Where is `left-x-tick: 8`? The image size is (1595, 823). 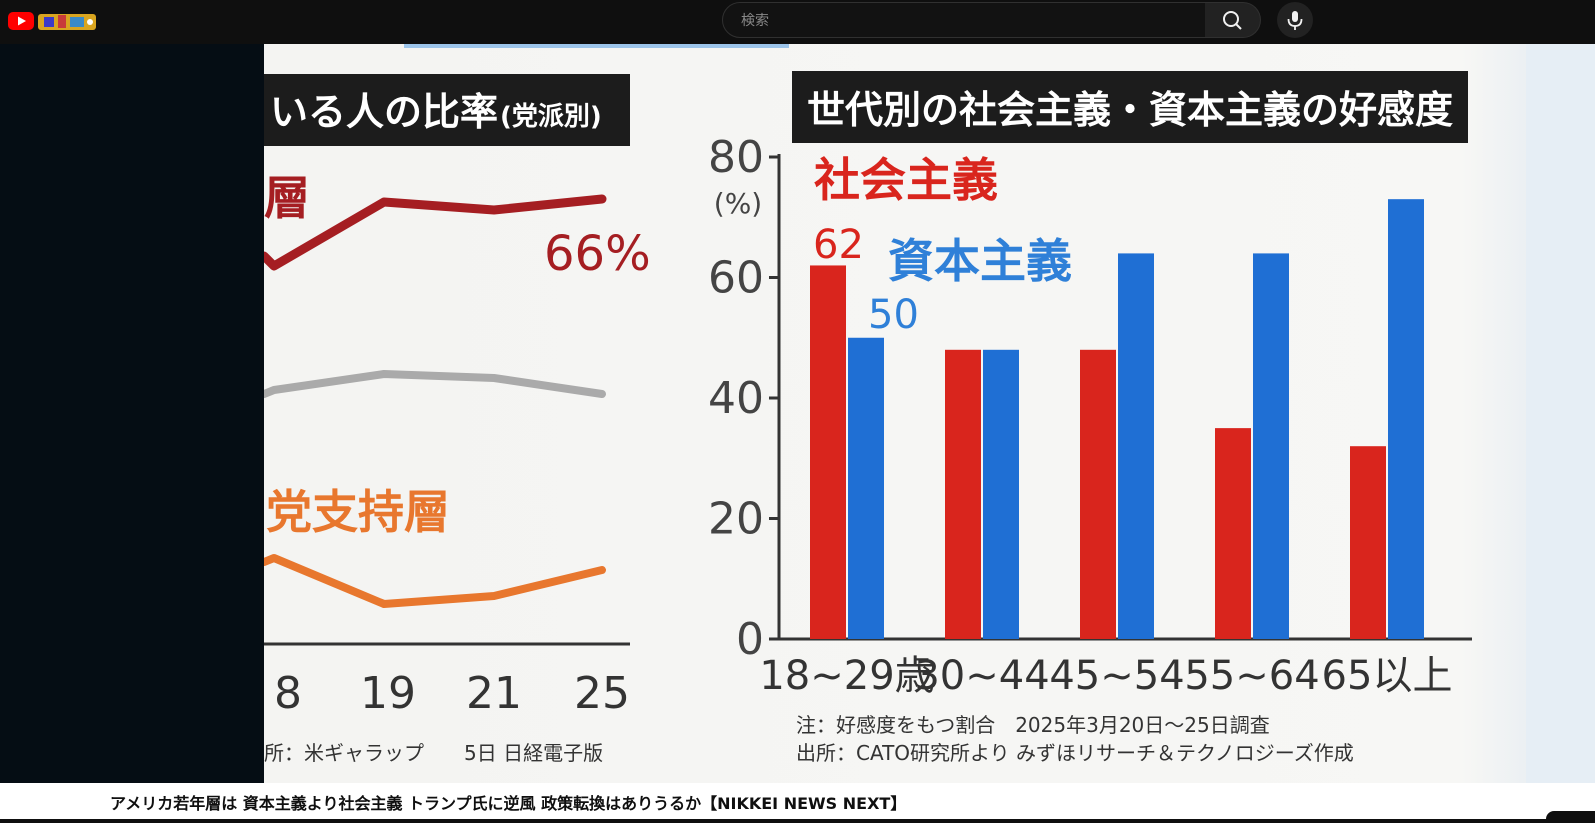 left-x-tick: 8 is located at coordinates (288, 693).